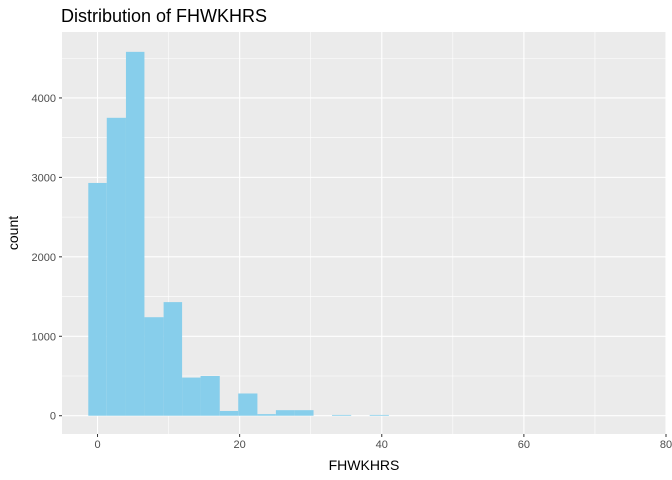  What do you see at coordinates (382, 445) in the screenshot?
I see `x-tick-label: 40` at bounding box center [382, 445].